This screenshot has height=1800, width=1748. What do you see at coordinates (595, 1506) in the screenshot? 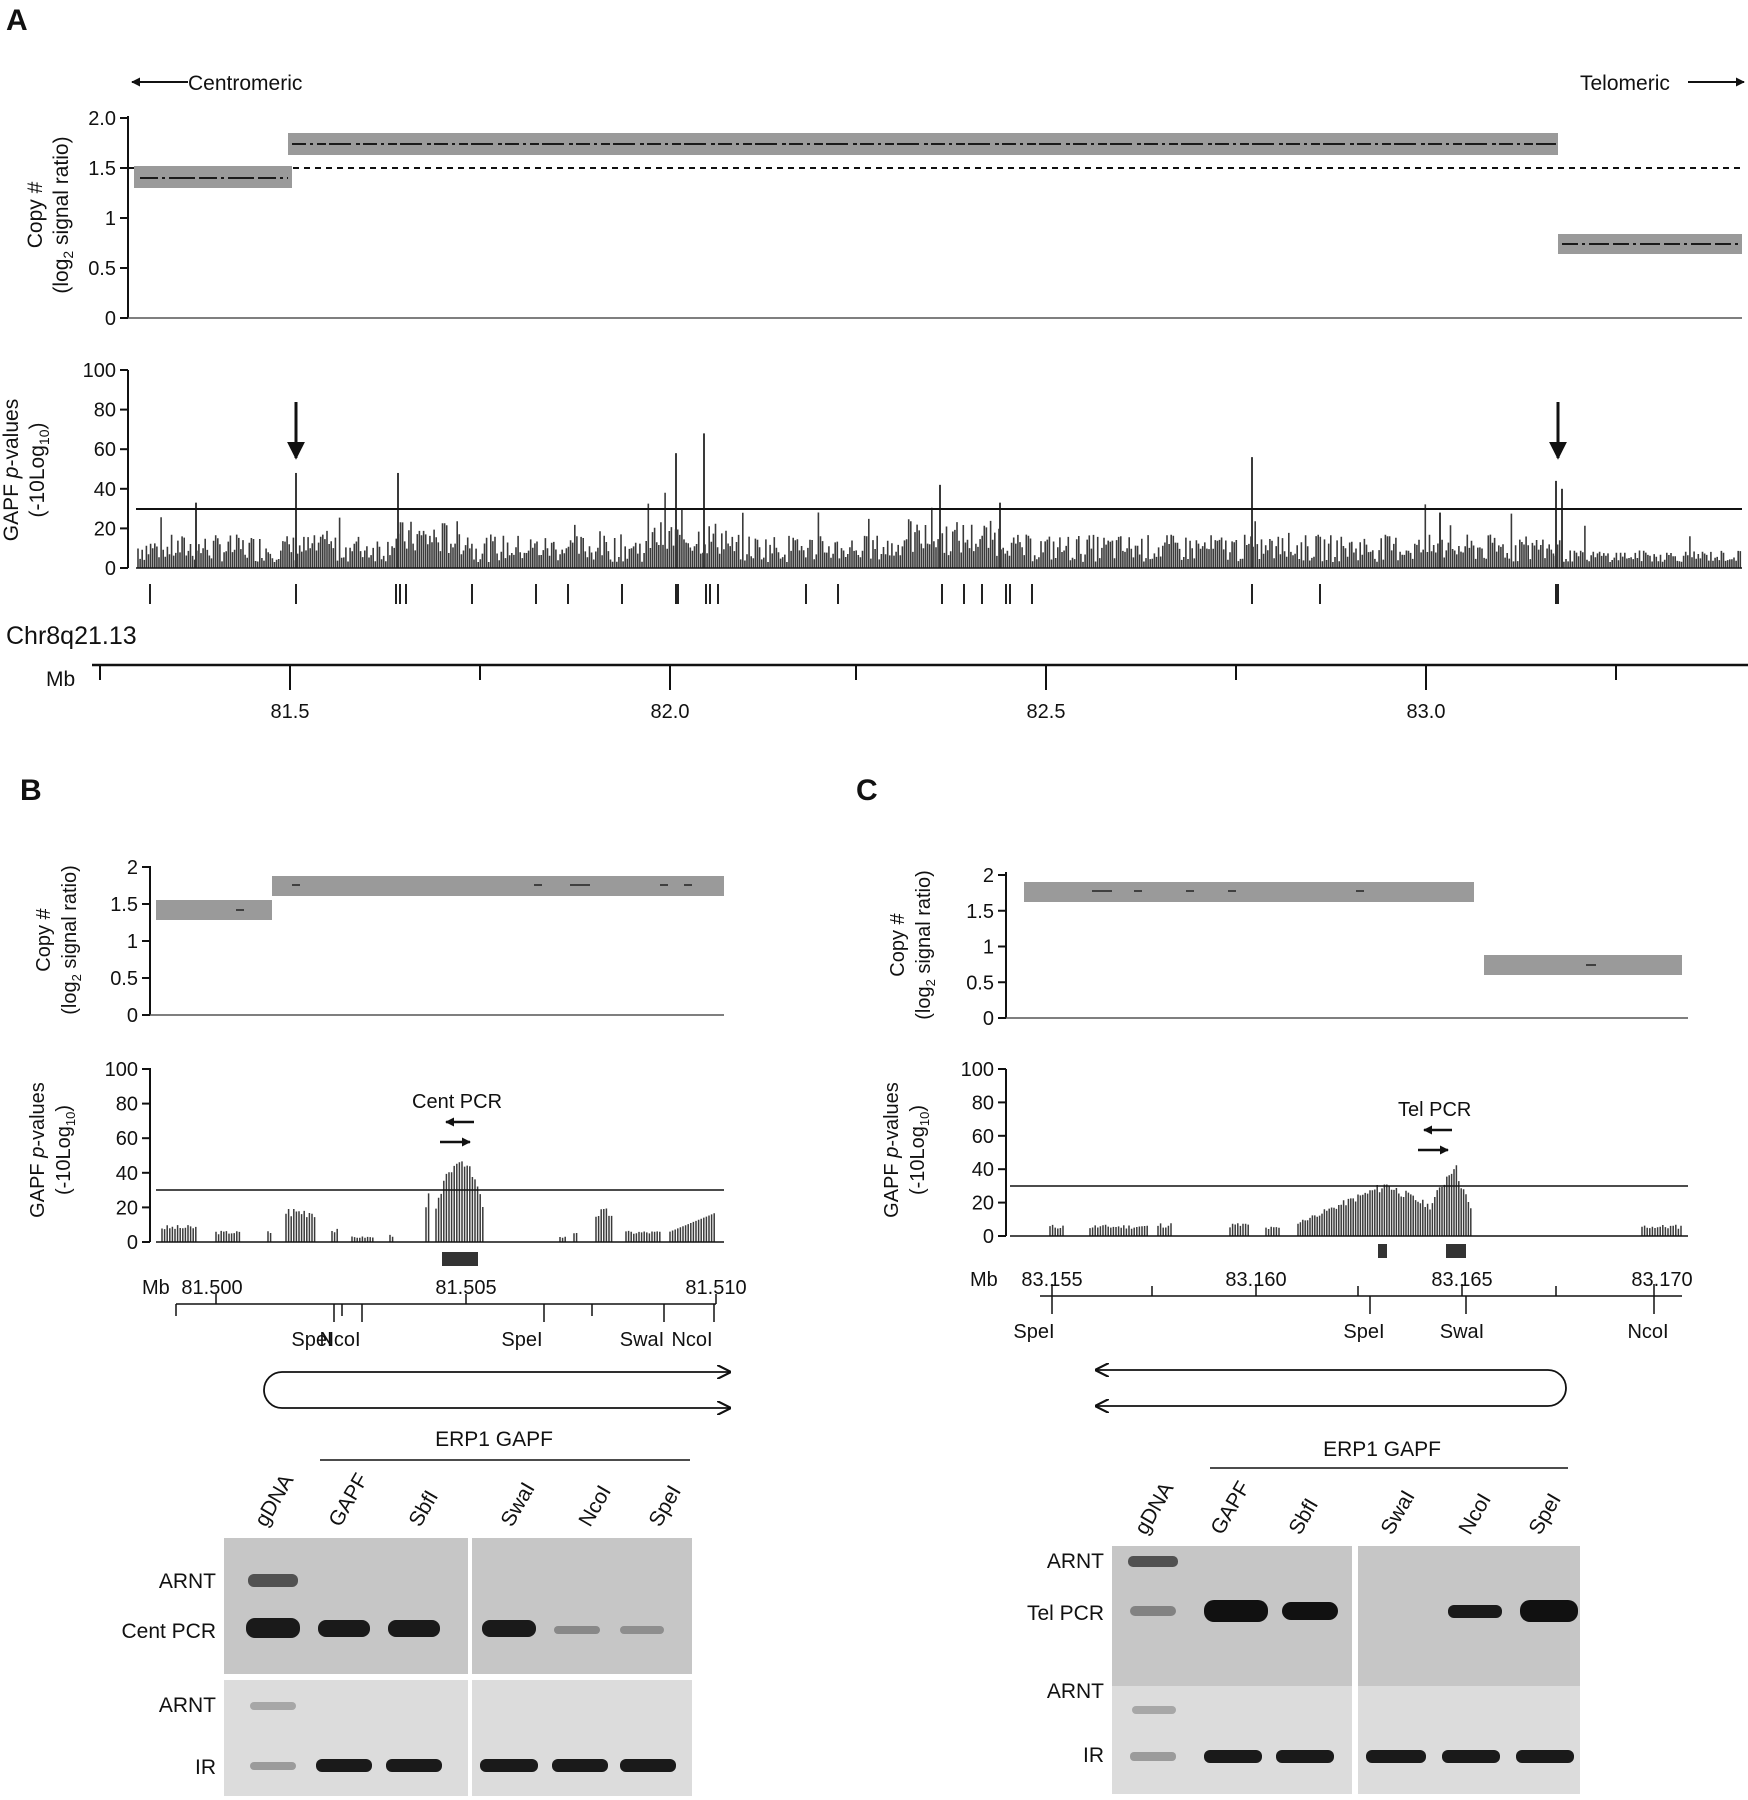
I see `gel-b-lane-label: NcoI` at bounding box center [595, 1506].